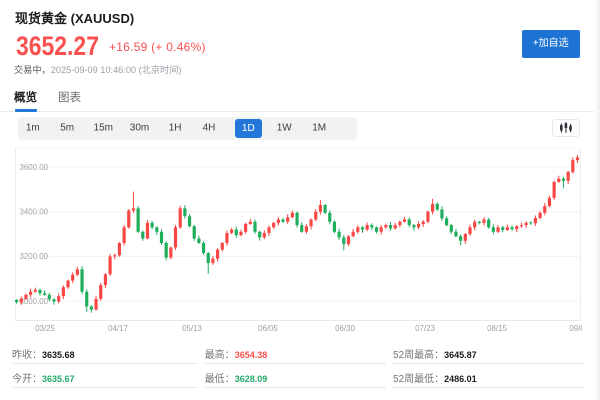  Describe the element at coordinates (268, 328) in the screenshot. I see `svg-text: 06/05` at that location.